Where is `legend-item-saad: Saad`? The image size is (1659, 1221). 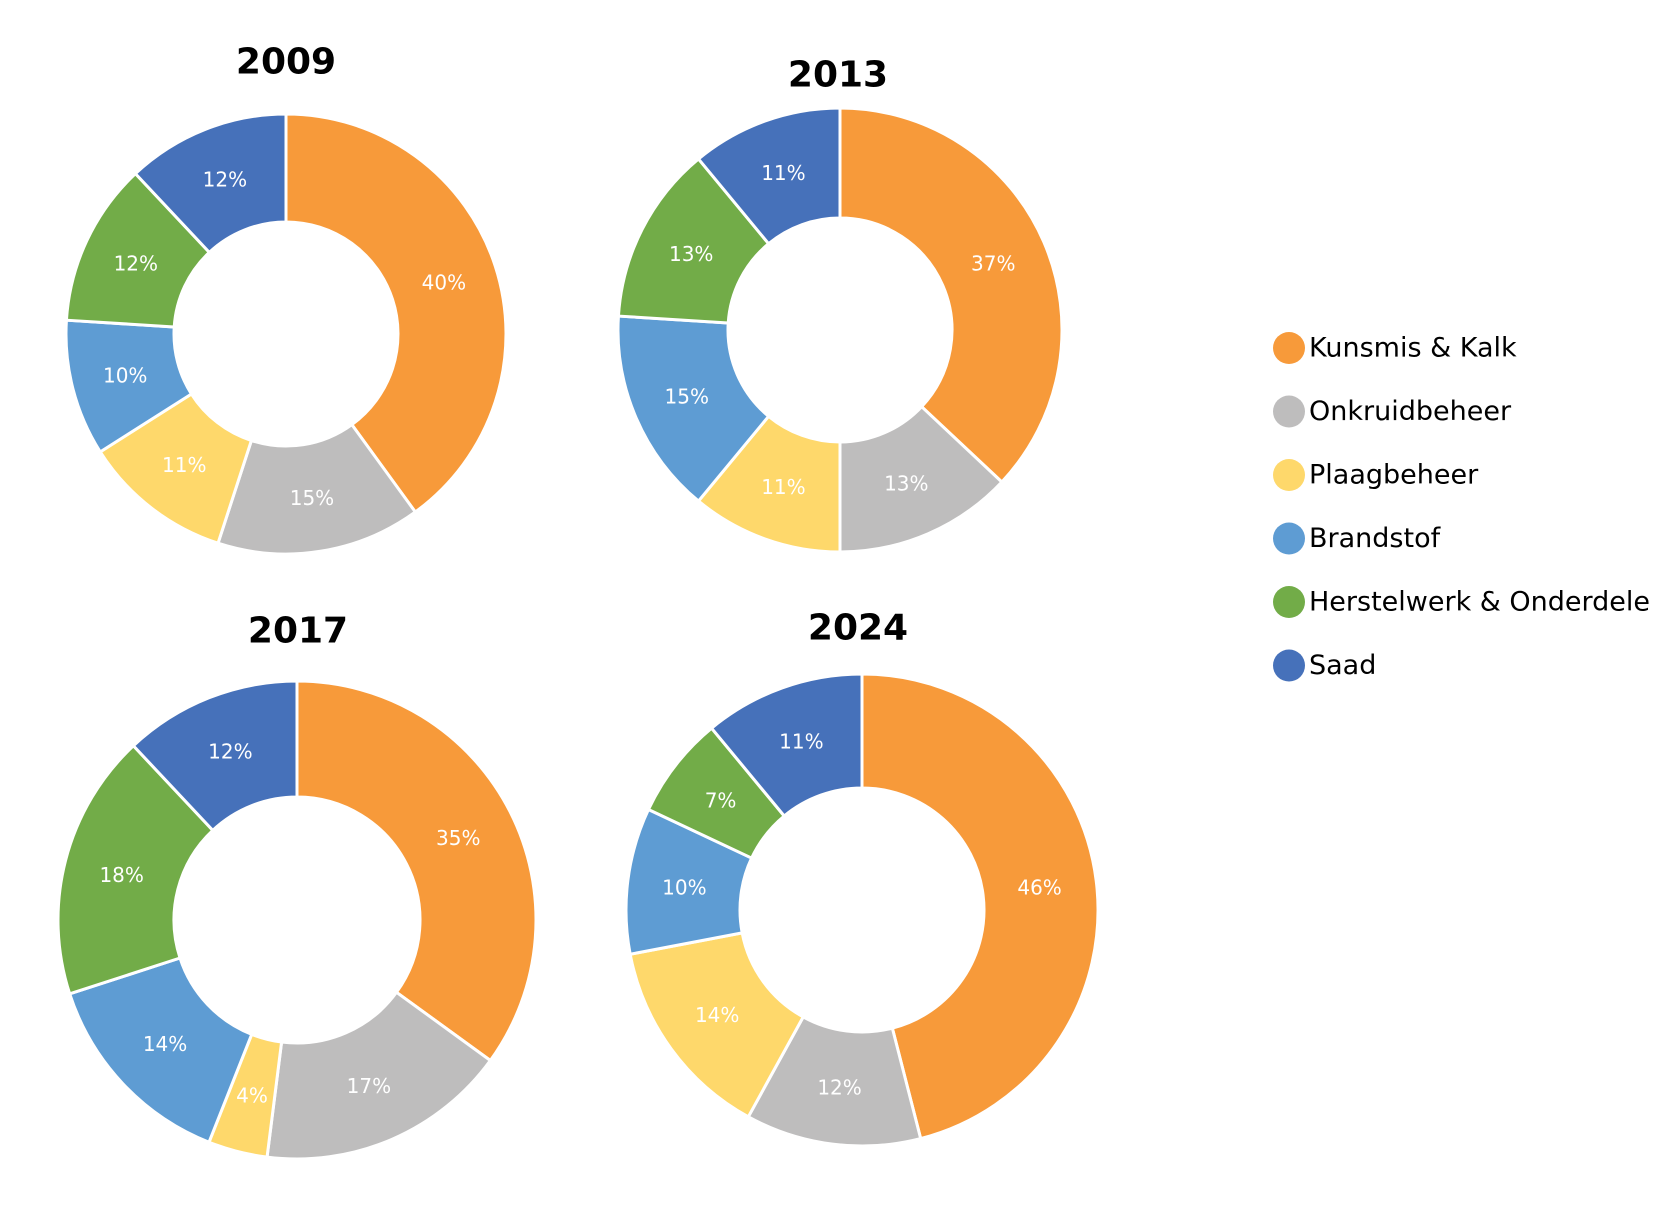 legend-item-saad: Saad is located at coordinates (1324, 665).